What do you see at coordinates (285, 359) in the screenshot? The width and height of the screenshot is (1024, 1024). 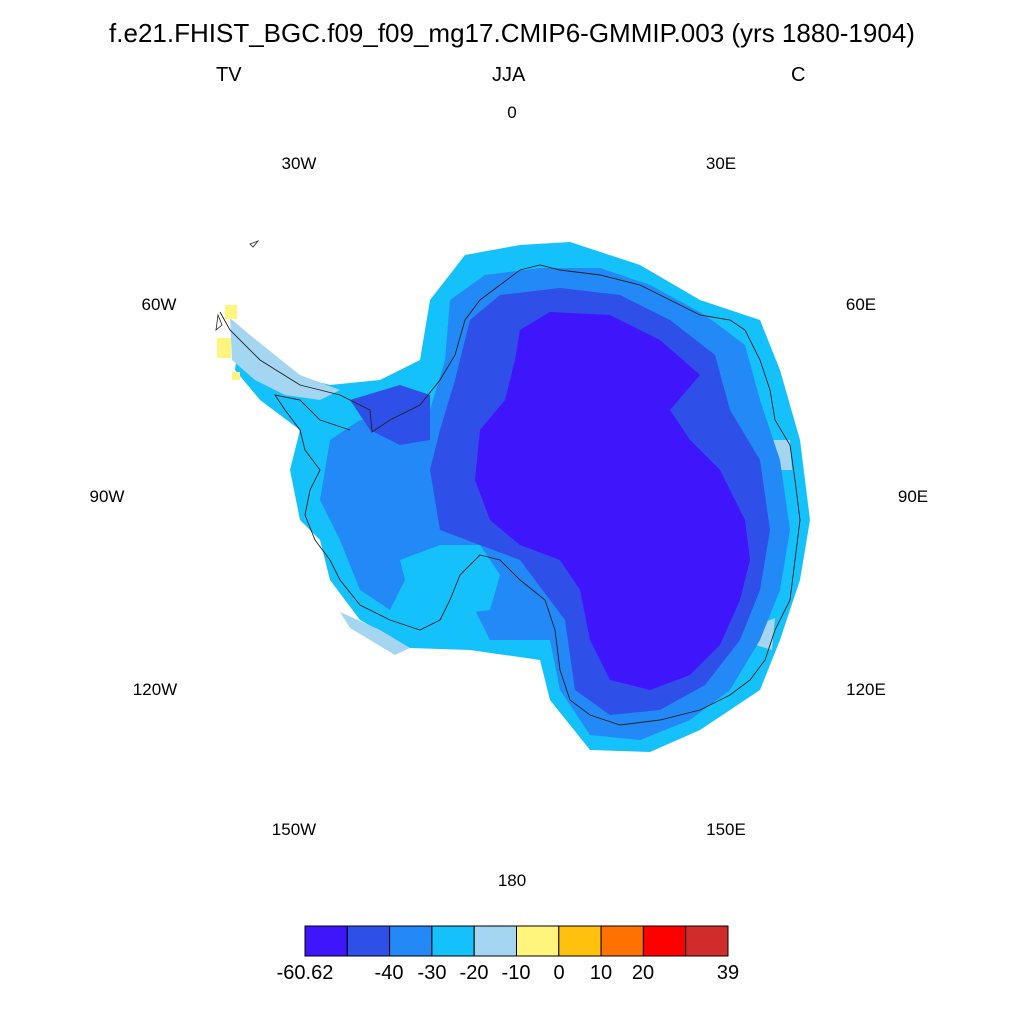 I see `region-peninsula-pale` at bounding box center [285, 359].